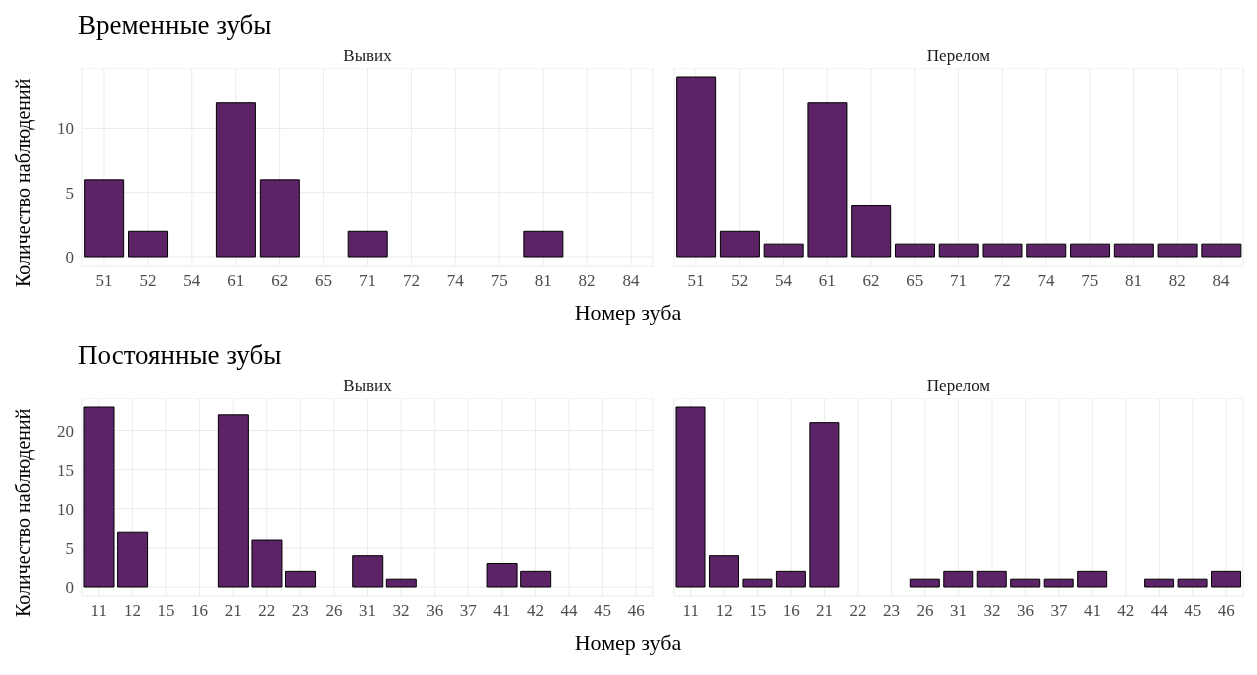  I want to click on y-tick-label: 20, so click(65, 431).